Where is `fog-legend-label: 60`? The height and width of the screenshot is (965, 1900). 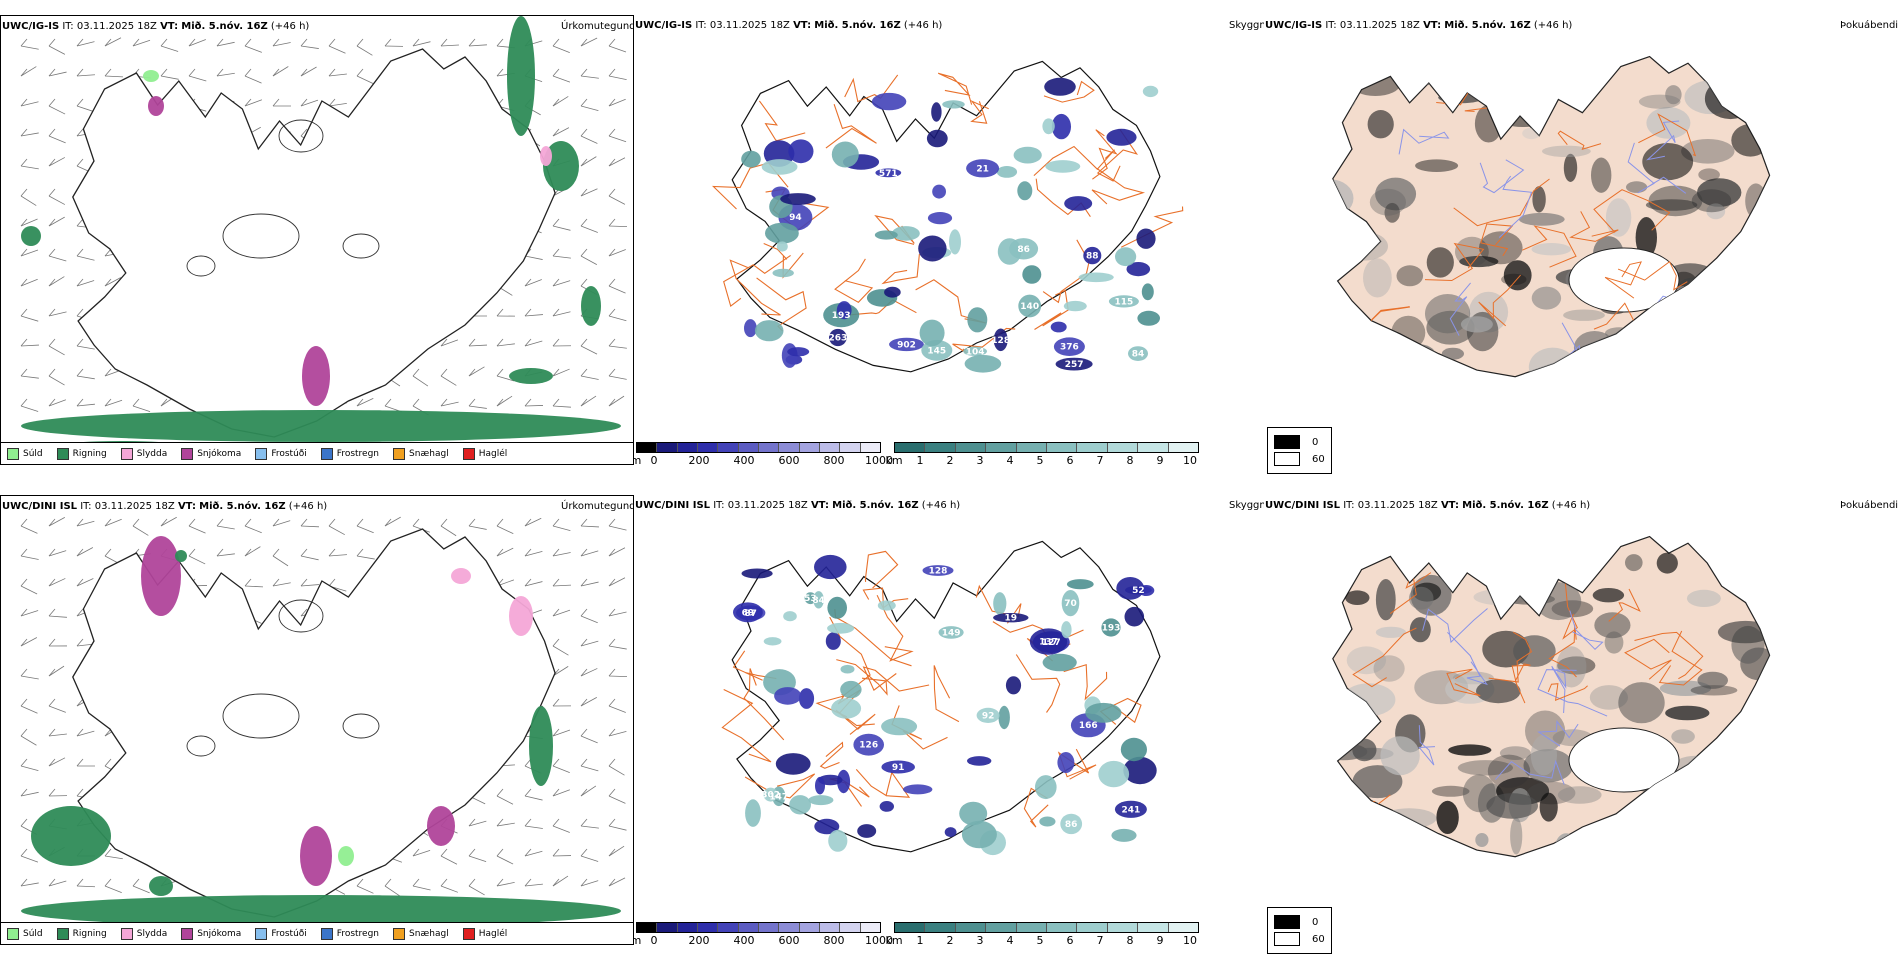
fog-legend-label: 60 is located at coordinates (1318, 459).